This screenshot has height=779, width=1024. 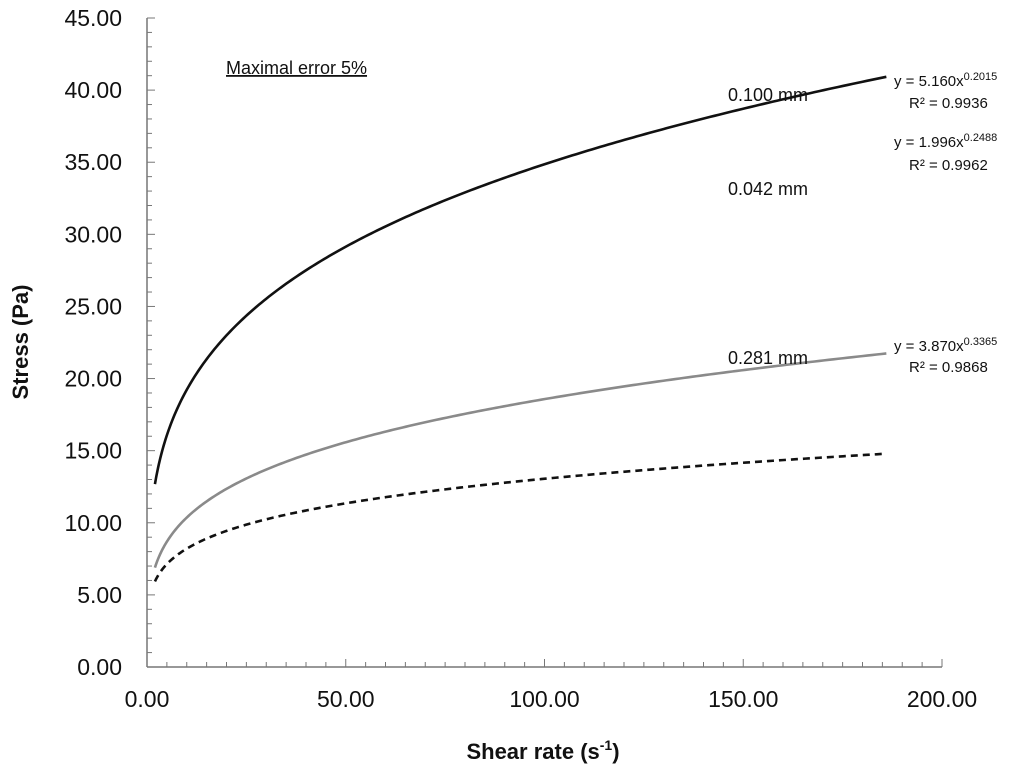 I want to click on y-axis-title: Stress (Pa), so click(x=20, y=342).